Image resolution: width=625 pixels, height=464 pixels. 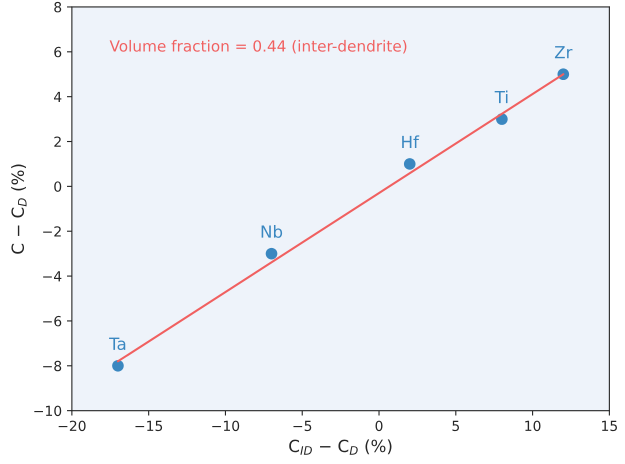 What do you see at coordinates (52, 321) in the screenshot?
I see `y-tick-label: −6` at bounding box center [52, 321].